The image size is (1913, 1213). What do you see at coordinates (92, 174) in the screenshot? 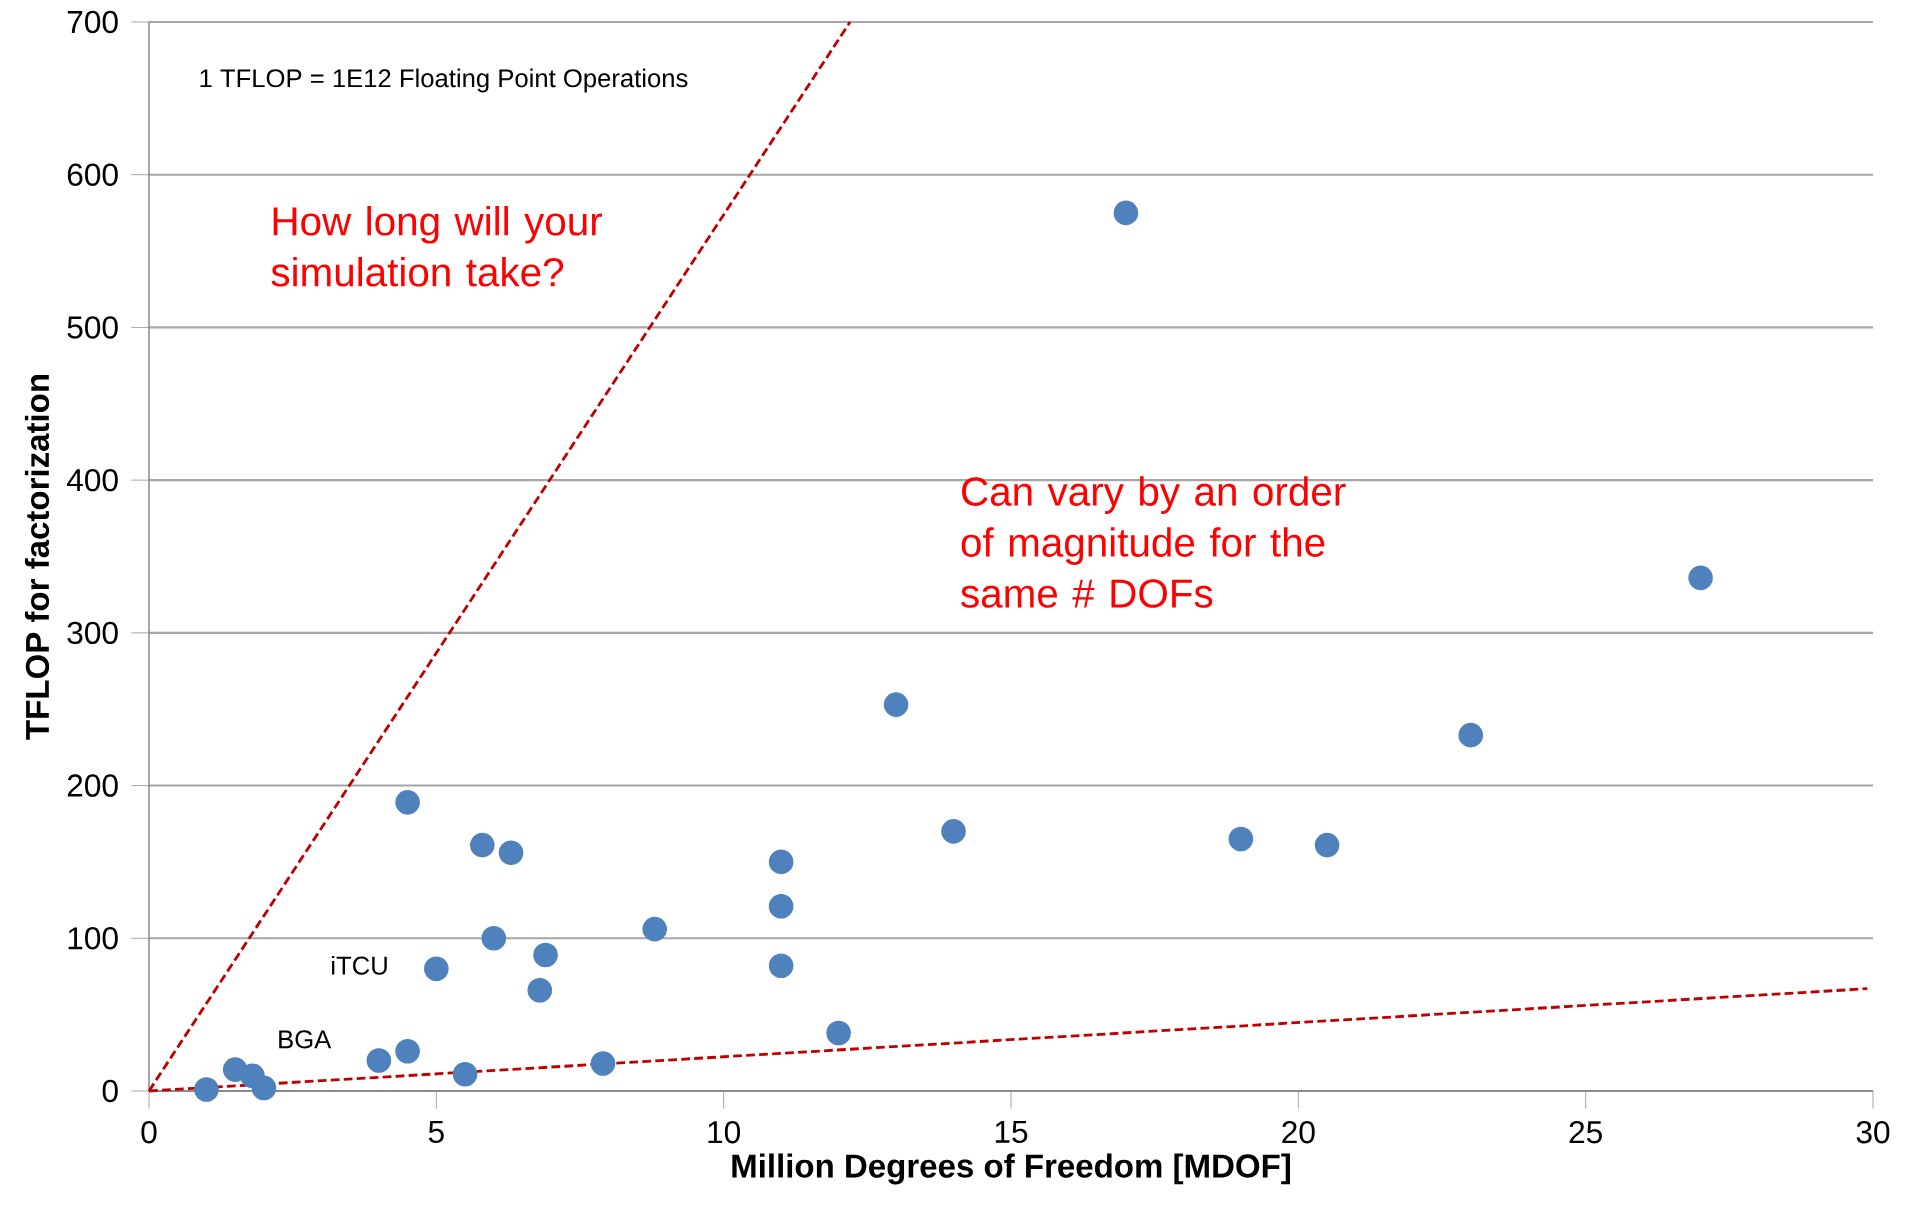
I see `y-tick-label: 600` at bounding box center [92, 174].